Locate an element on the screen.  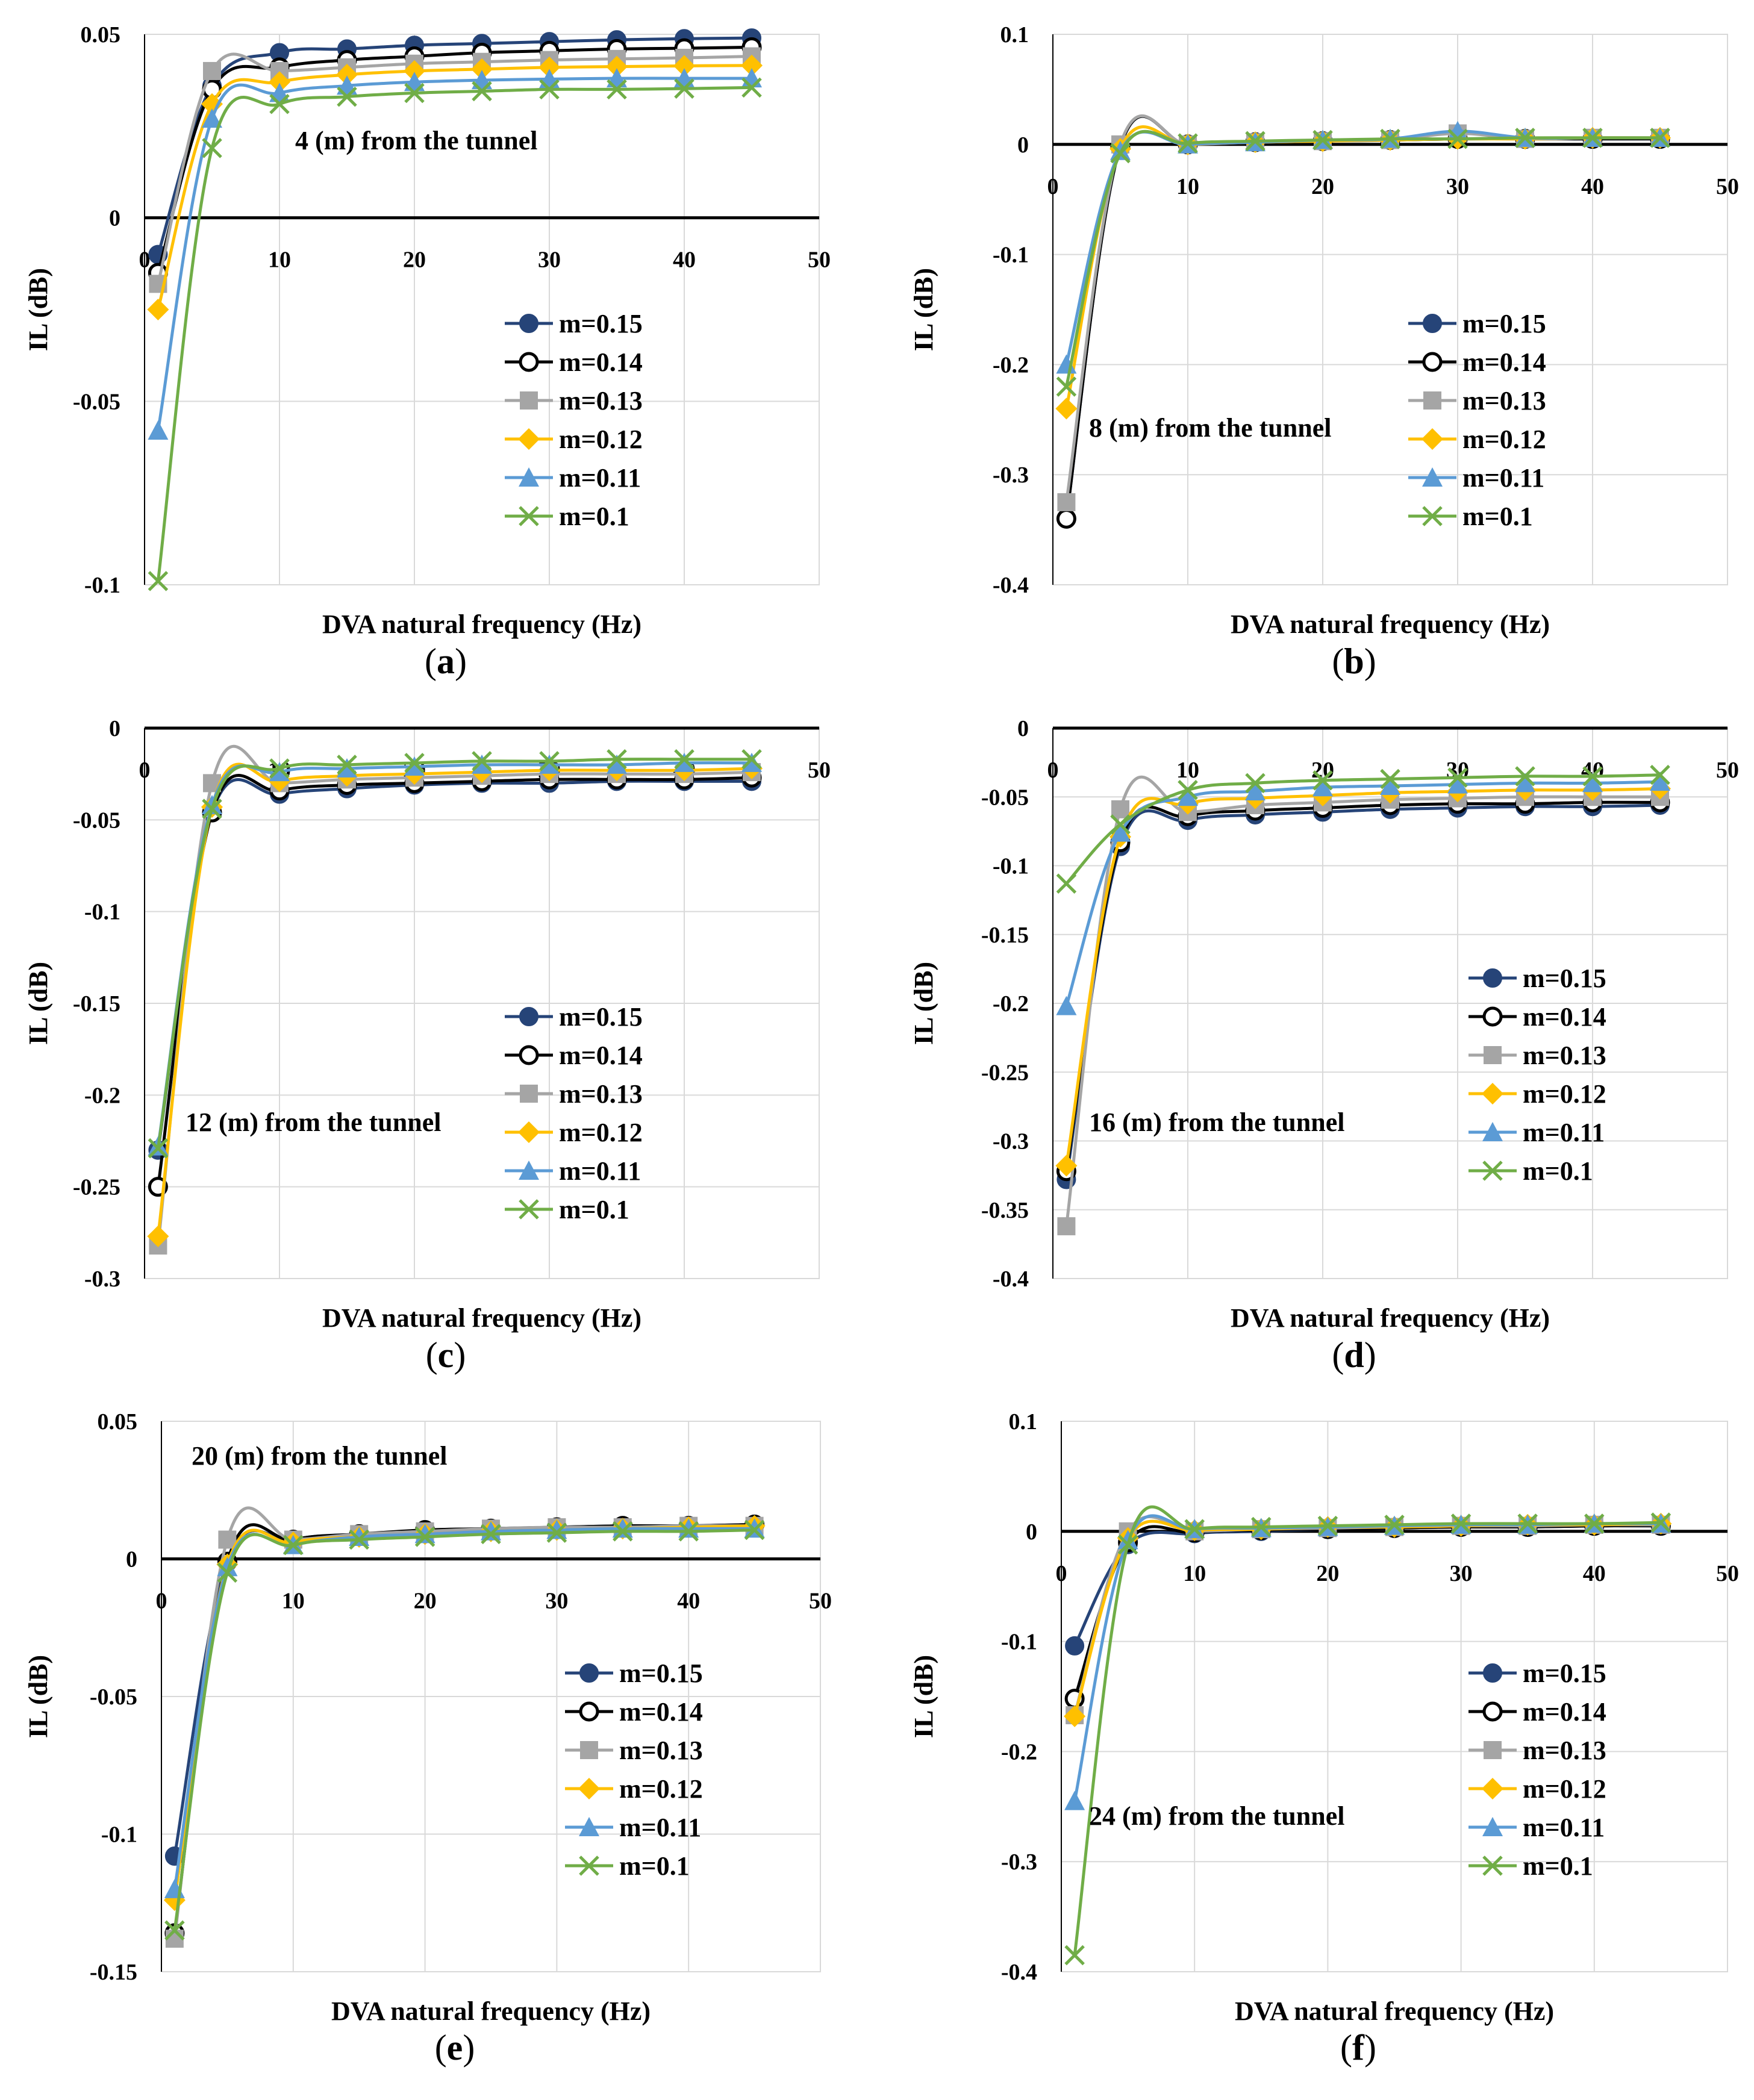
plot-area is located at coordinates (482, 310).